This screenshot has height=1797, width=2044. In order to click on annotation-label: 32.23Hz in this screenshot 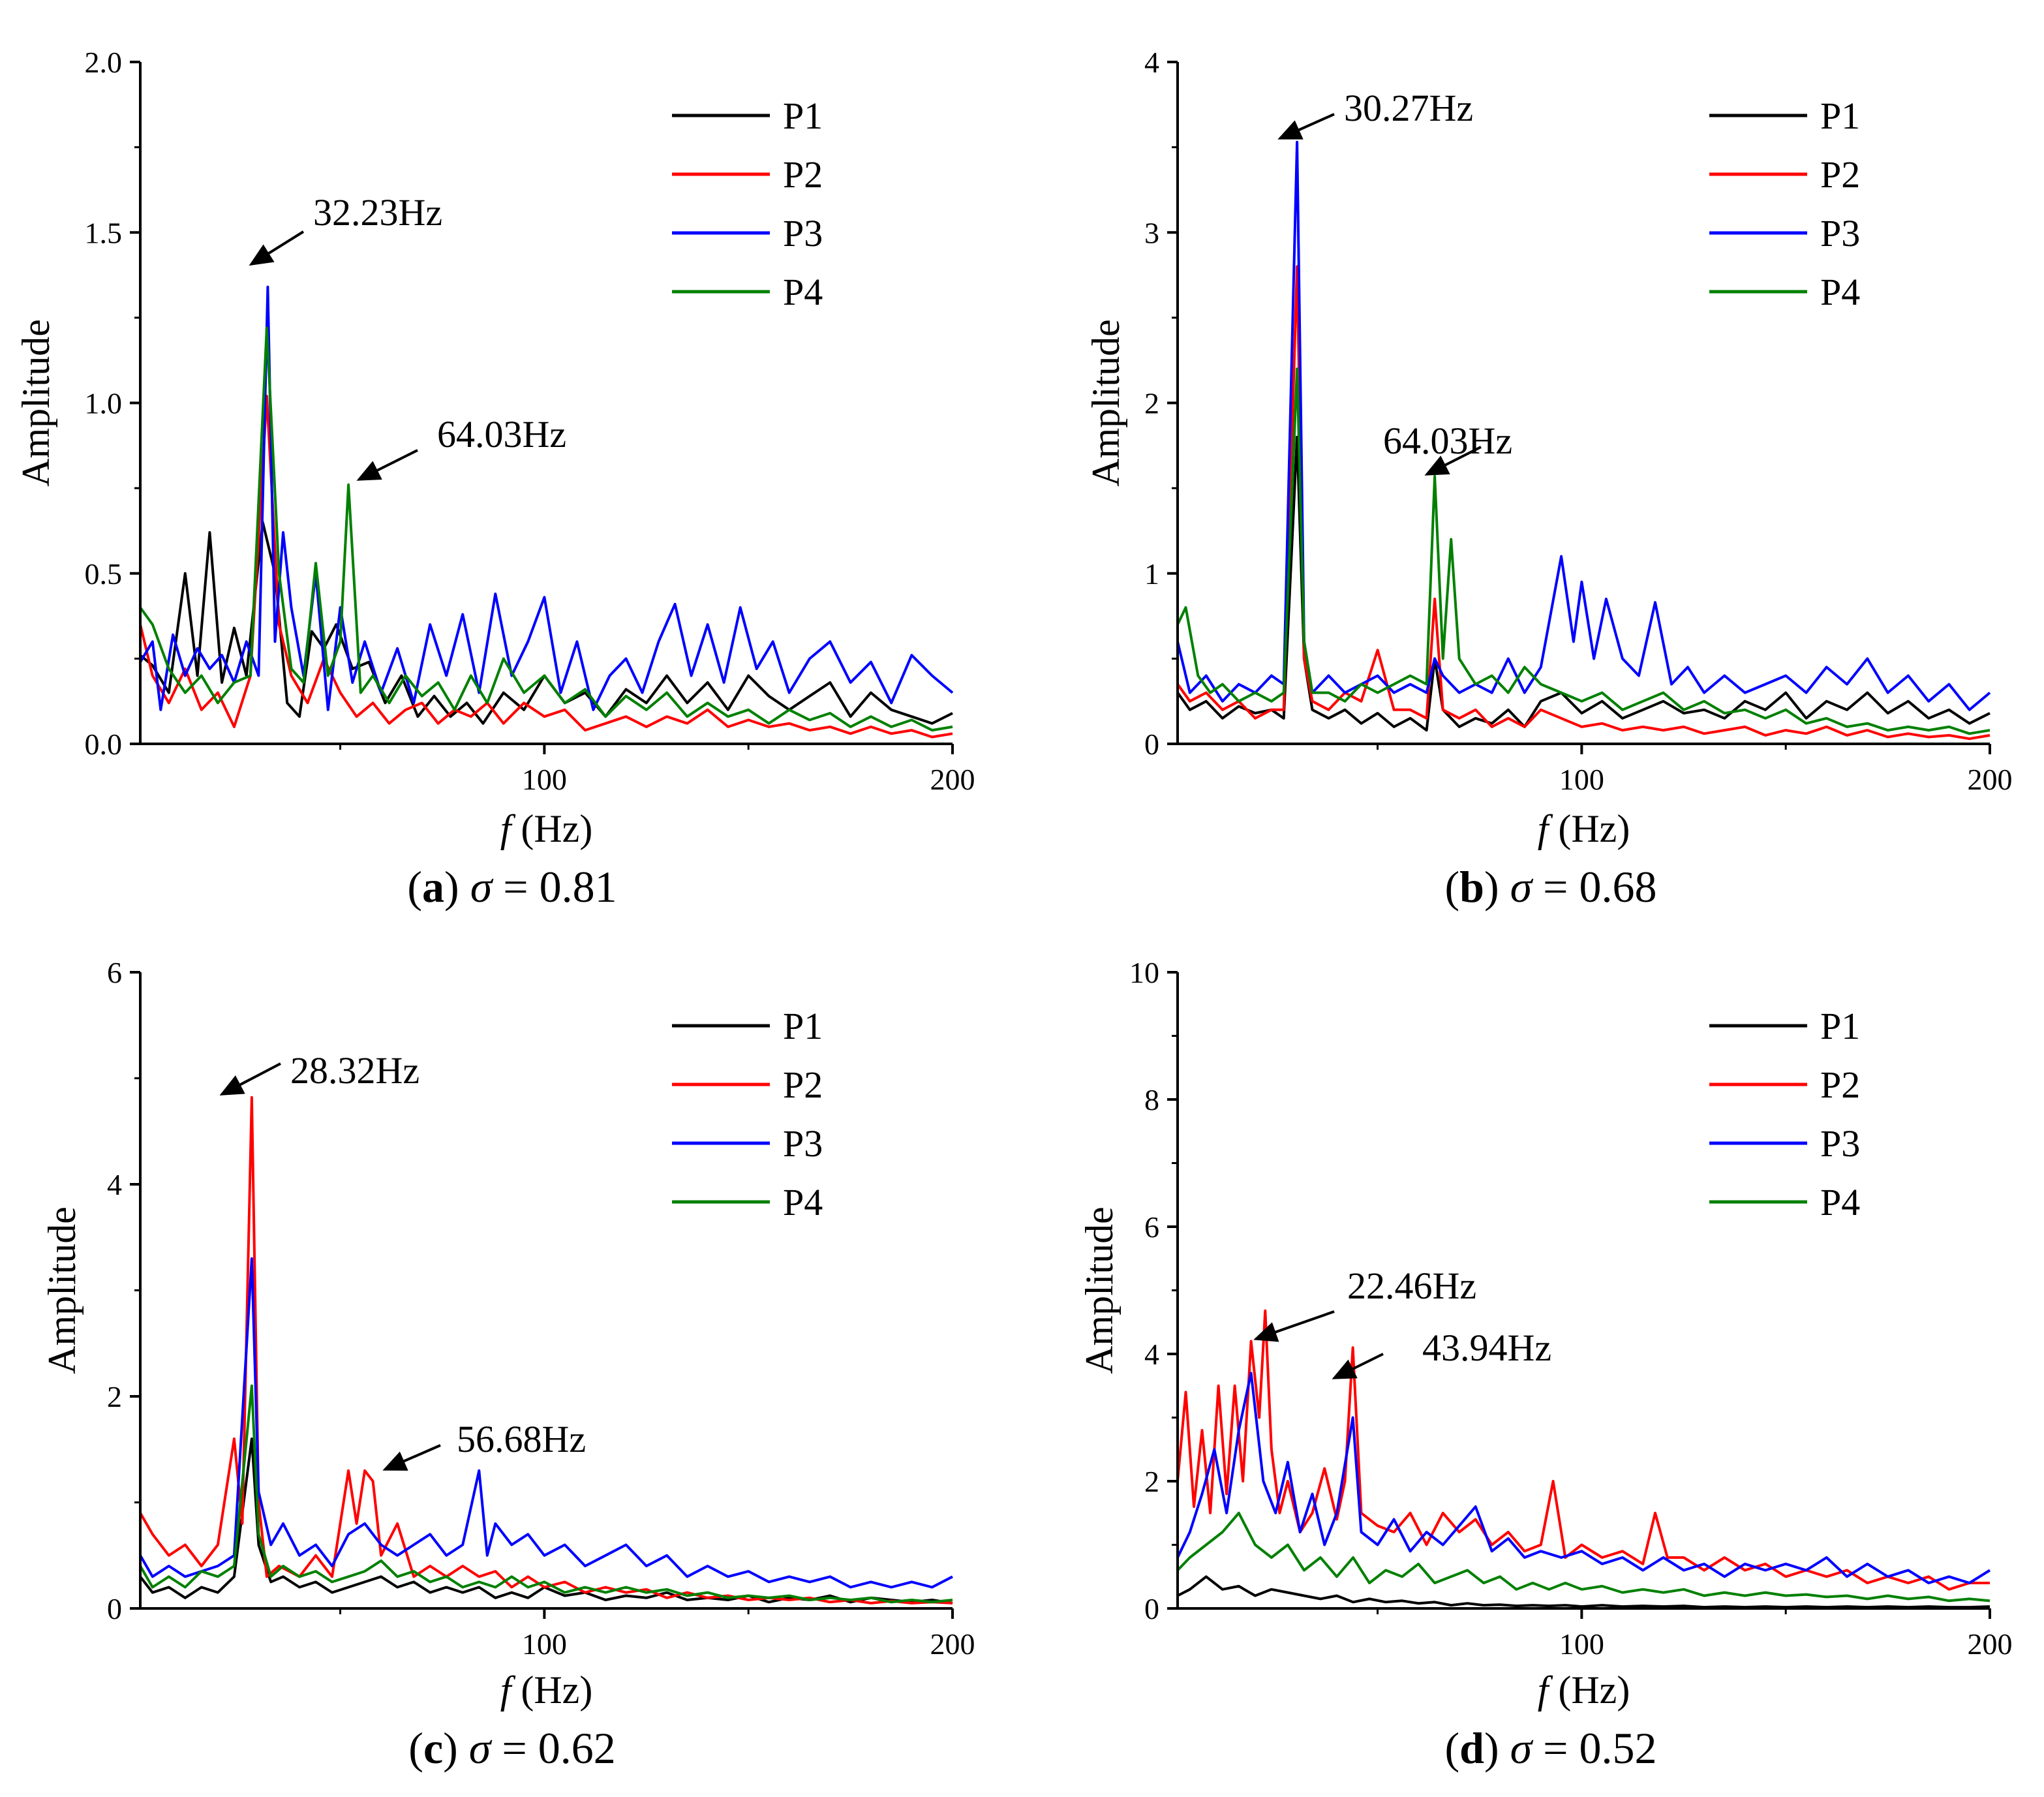, I will do `click(377, 213)`.